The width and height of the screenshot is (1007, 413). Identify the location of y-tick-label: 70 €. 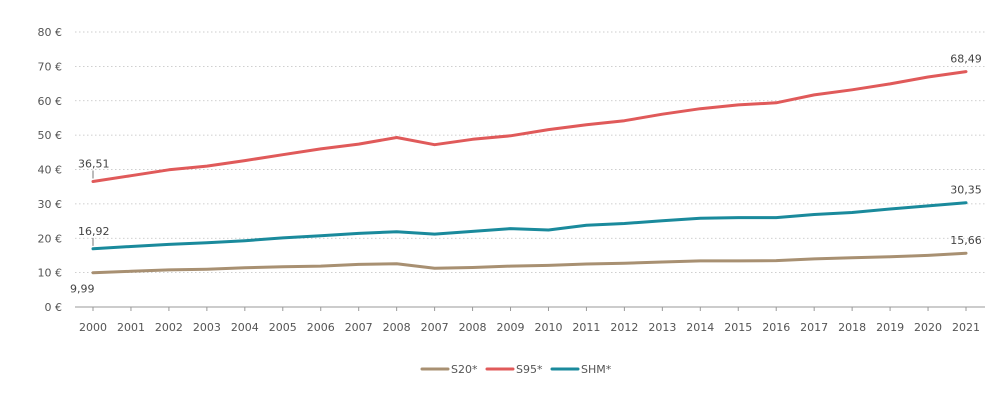
(50, 66).